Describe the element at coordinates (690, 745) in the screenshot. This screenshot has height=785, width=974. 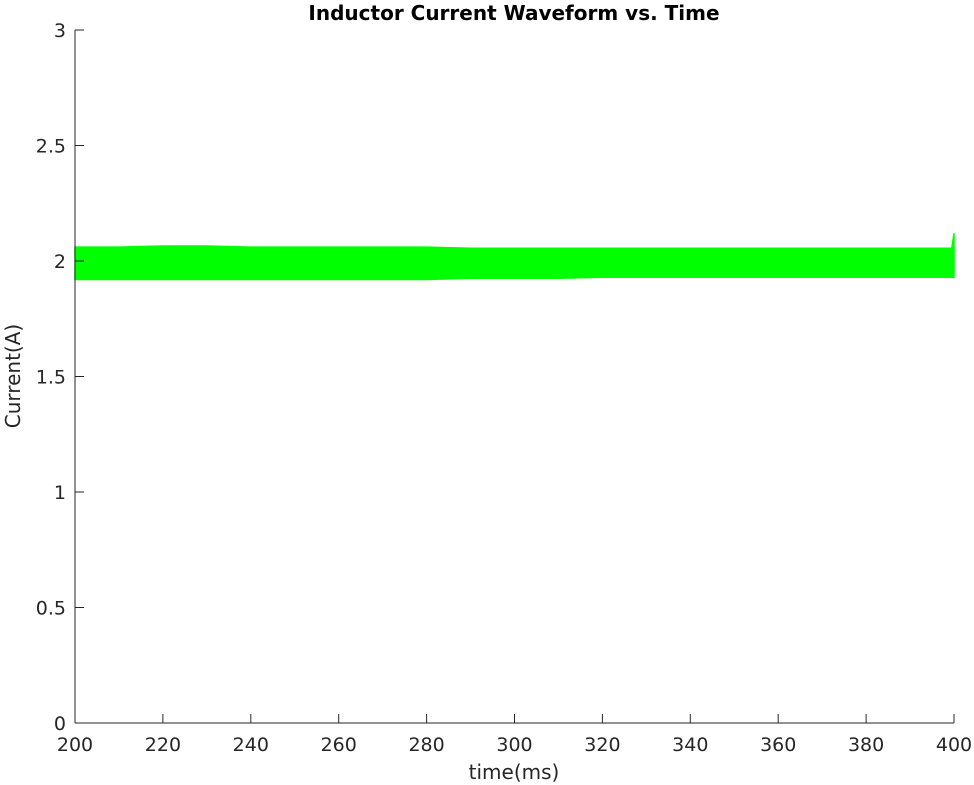
I see `x-tick-label: 340` at that location.